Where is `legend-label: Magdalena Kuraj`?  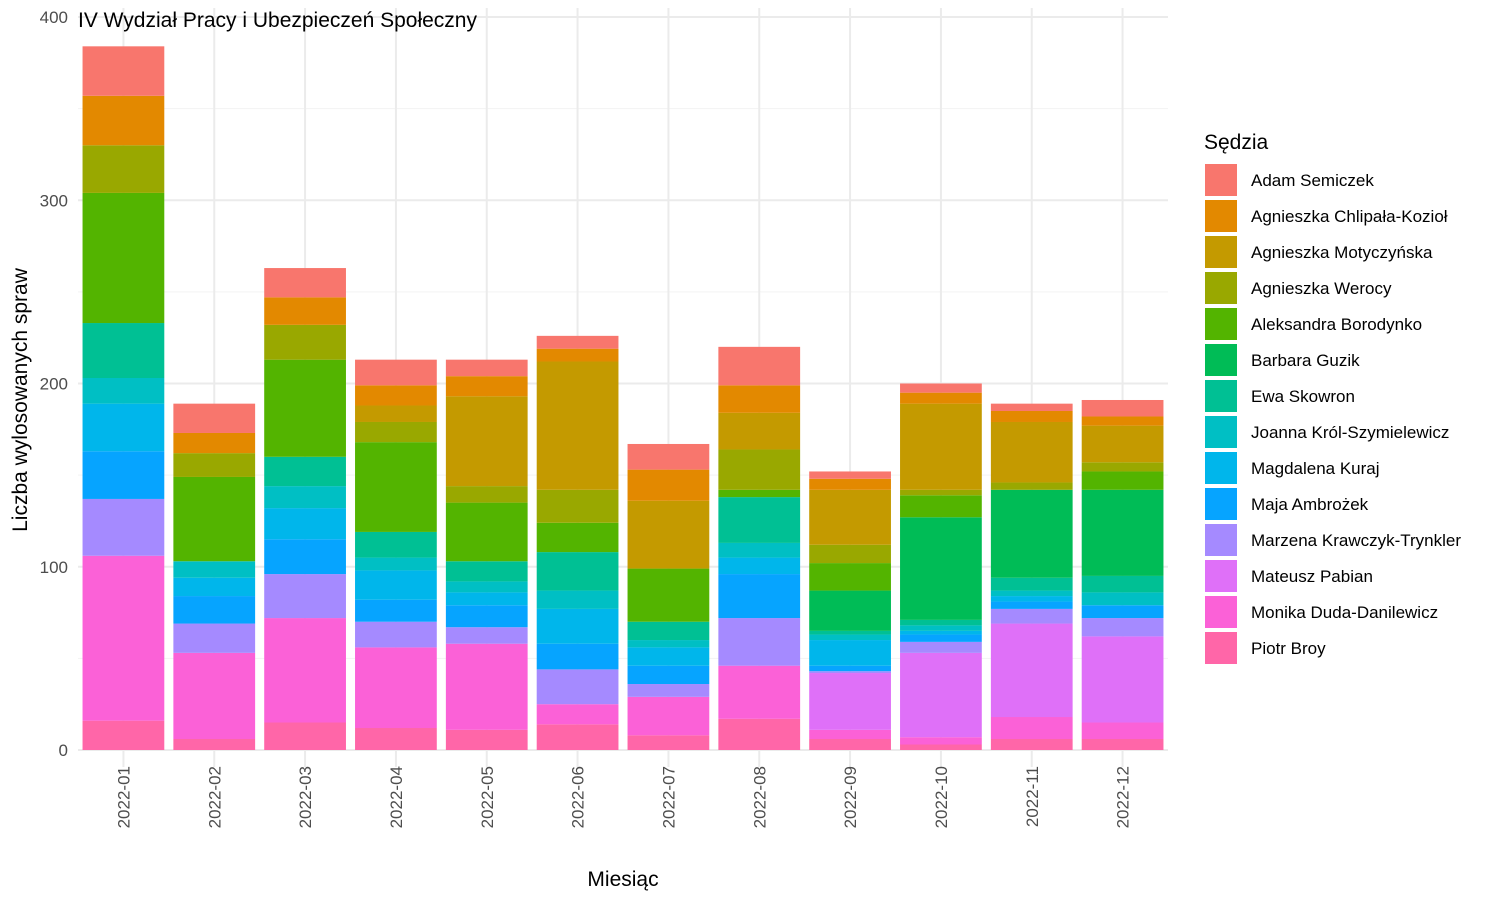 legend-label: Magdalena Kuraj is located at coordinates (1315, 468).